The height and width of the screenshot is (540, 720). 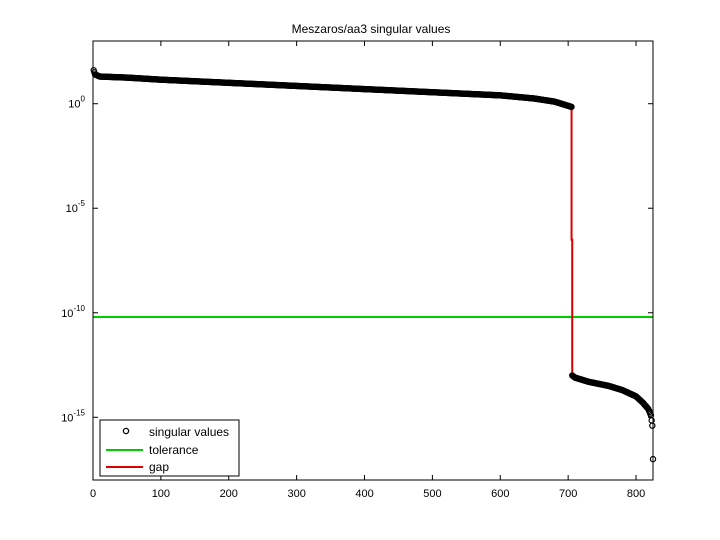 I want to click on x-tick-label: 400, so click(x=364, y=494).